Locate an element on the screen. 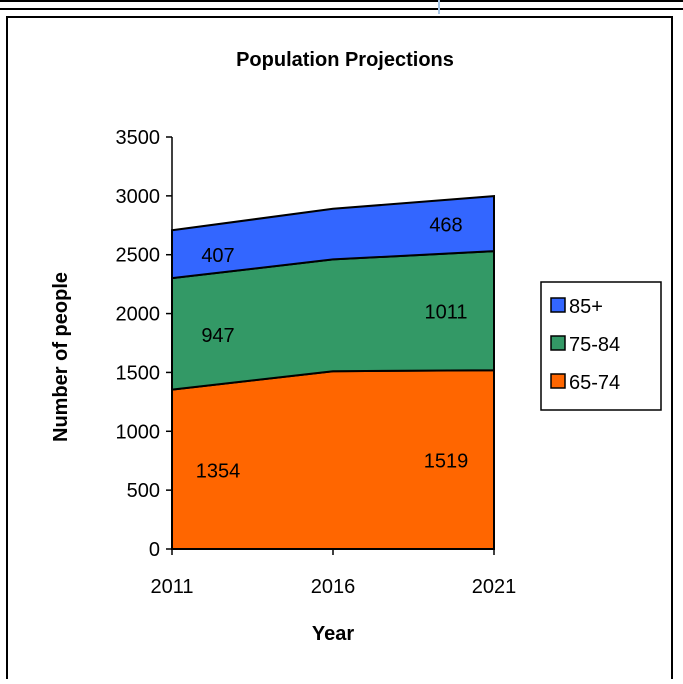 Image resolution: width=683 pixels, height=684 pixels. legend-item-label: 85+ is located at coordinates (586, 307).